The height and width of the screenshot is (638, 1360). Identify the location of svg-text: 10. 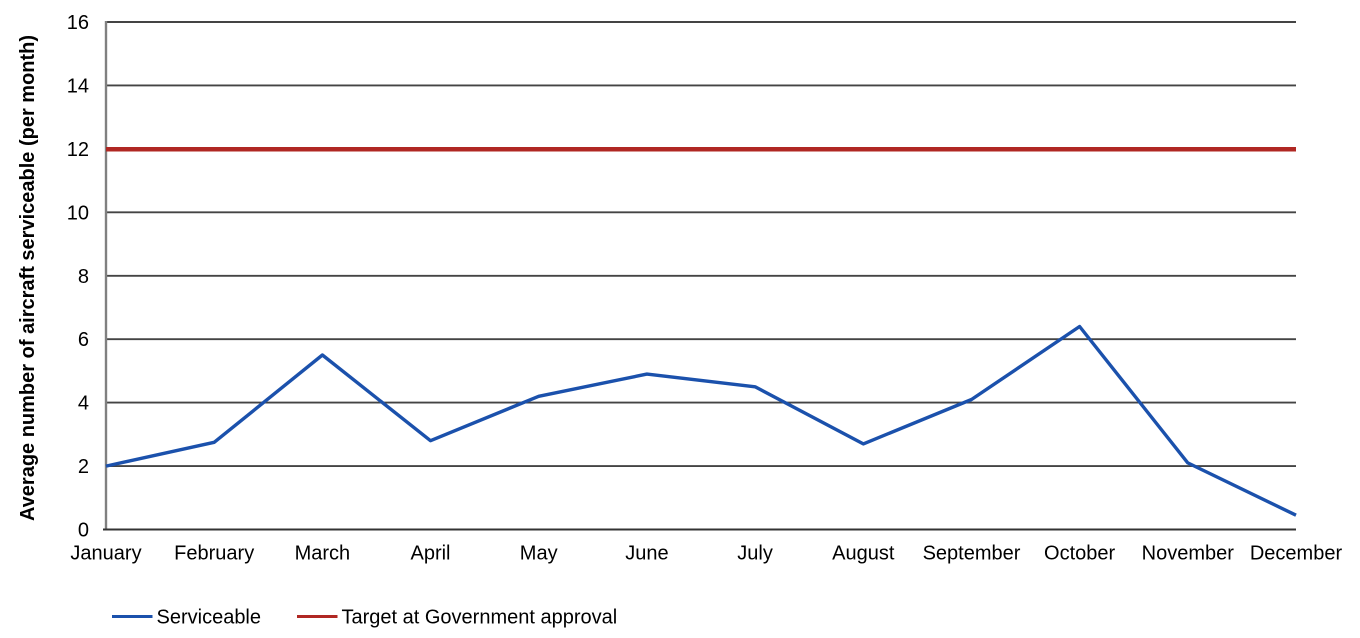
(78, 213).